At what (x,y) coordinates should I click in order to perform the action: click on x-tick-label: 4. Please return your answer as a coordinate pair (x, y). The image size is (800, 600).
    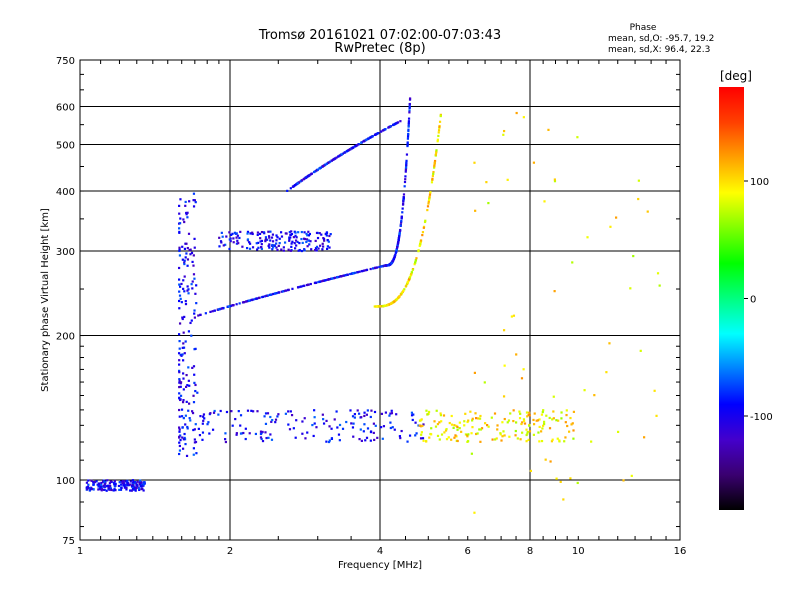
    Looking at the image, I should click on (380, 551).